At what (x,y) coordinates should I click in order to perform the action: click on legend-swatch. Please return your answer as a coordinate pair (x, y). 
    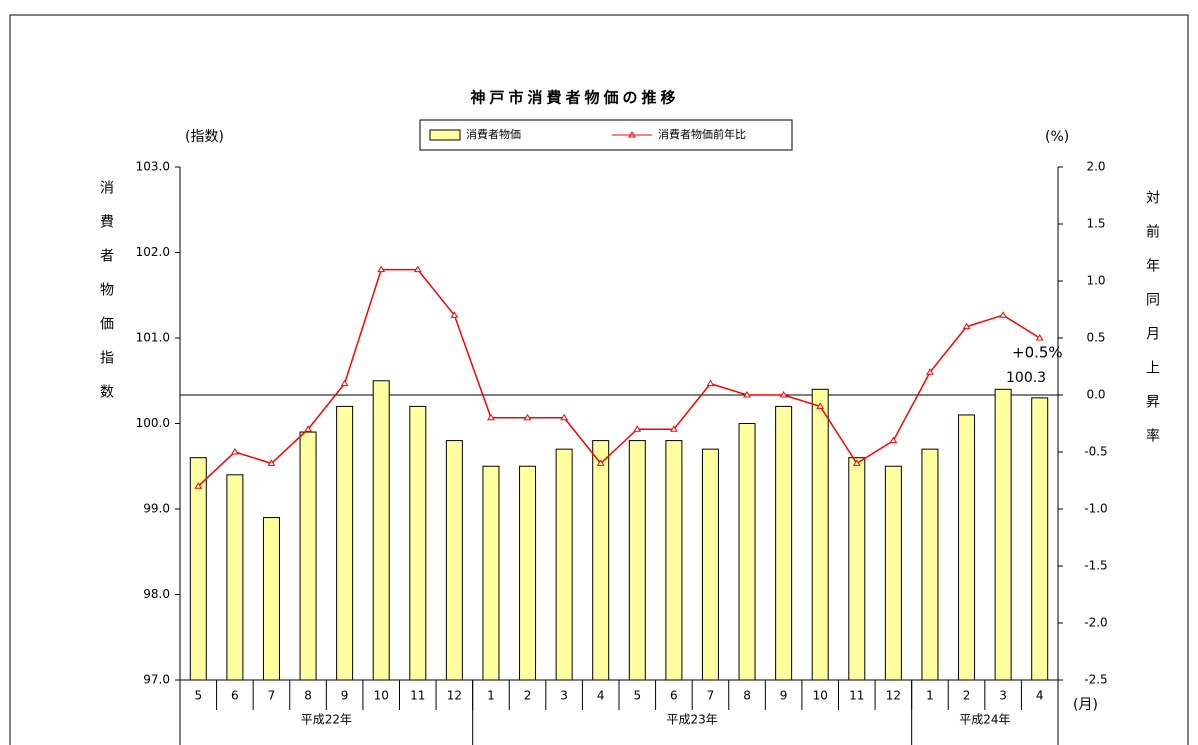
    Looking at the image, I should click on (445, 135).